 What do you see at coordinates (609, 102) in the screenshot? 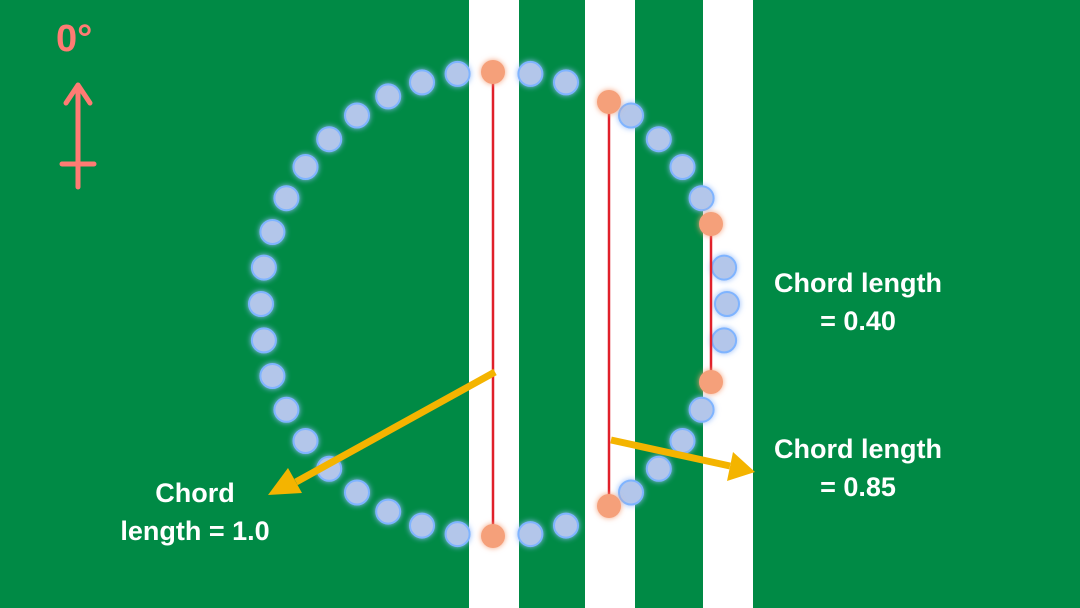
I see `chord-2-top-endpoint` at bounding box center [609, 102].